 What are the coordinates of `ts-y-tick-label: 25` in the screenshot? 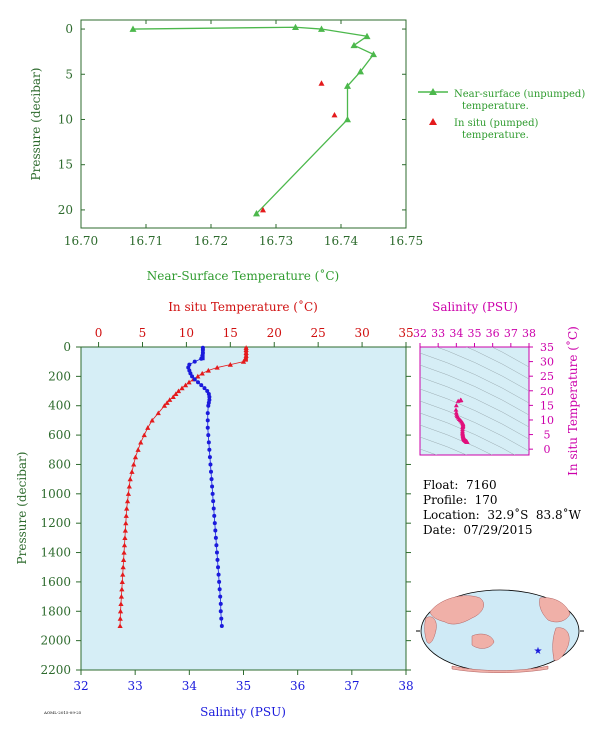 It's located at (547, 376).